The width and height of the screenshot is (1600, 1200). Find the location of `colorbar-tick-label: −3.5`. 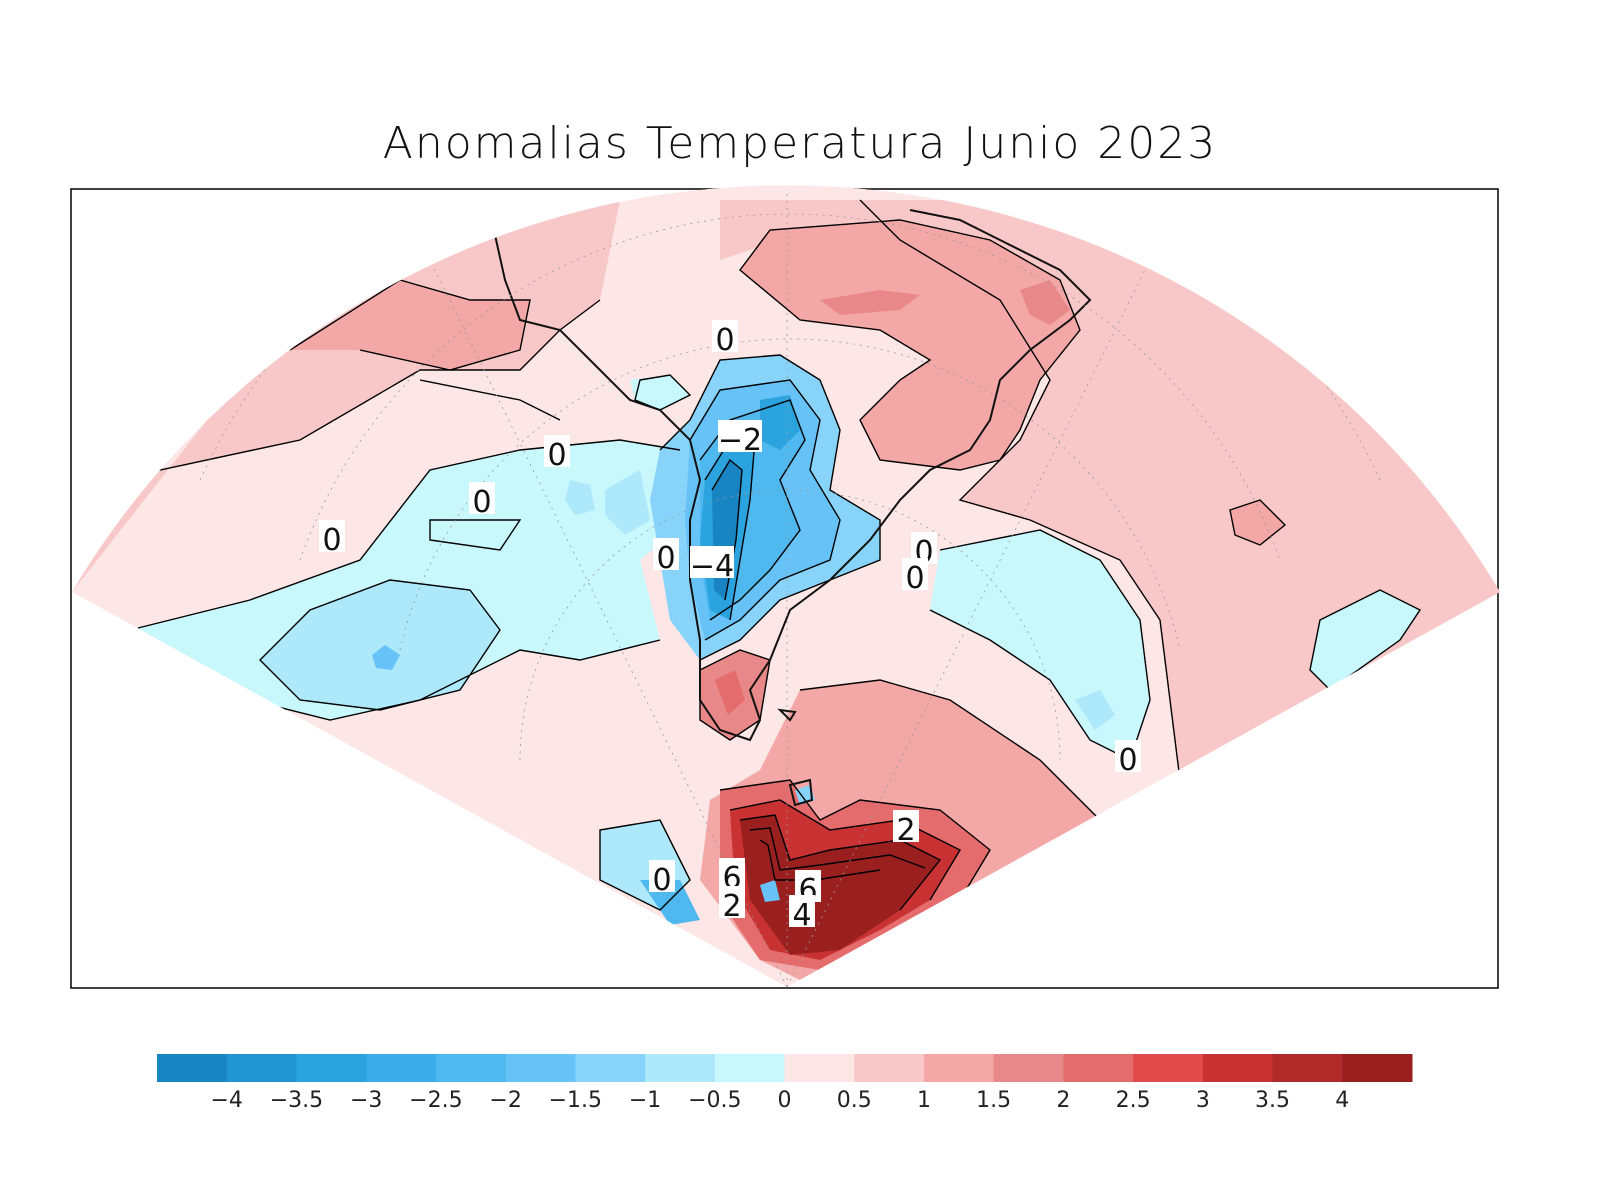

colorbar-tick-label: −3.5 is located at coordinates (296, 1100).